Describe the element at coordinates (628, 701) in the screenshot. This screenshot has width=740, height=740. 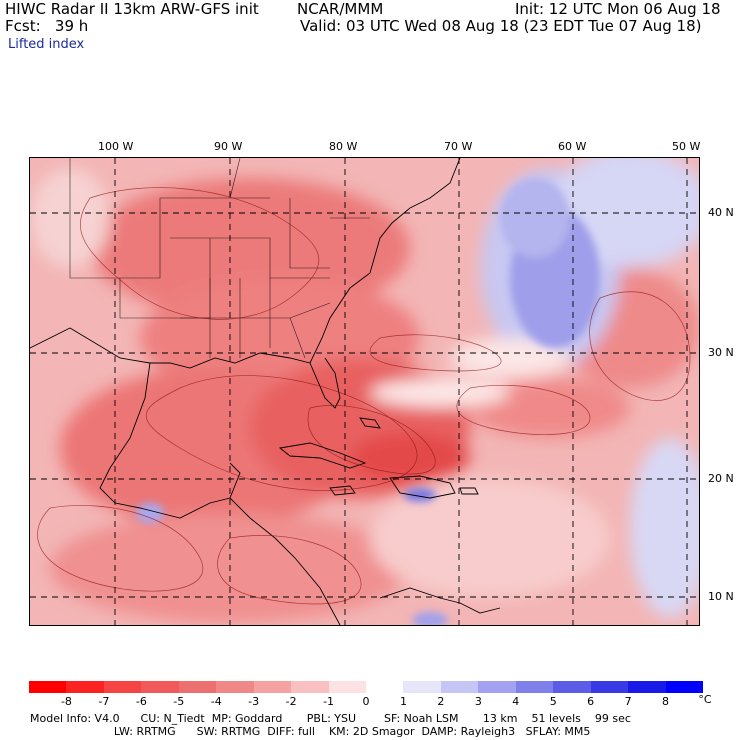
I see `colorbar-tick-label: 7` at that location.